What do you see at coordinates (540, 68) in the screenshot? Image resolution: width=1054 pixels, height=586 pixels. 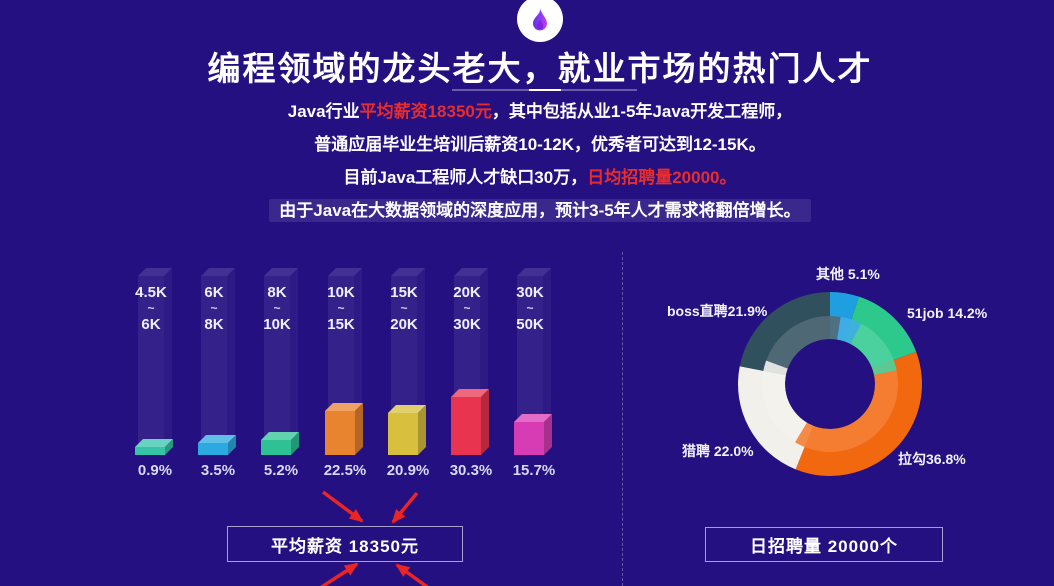 I see `page-title: 编程领域的龙头老大，就业市场的热门人才` at bounding box center [540, 68].